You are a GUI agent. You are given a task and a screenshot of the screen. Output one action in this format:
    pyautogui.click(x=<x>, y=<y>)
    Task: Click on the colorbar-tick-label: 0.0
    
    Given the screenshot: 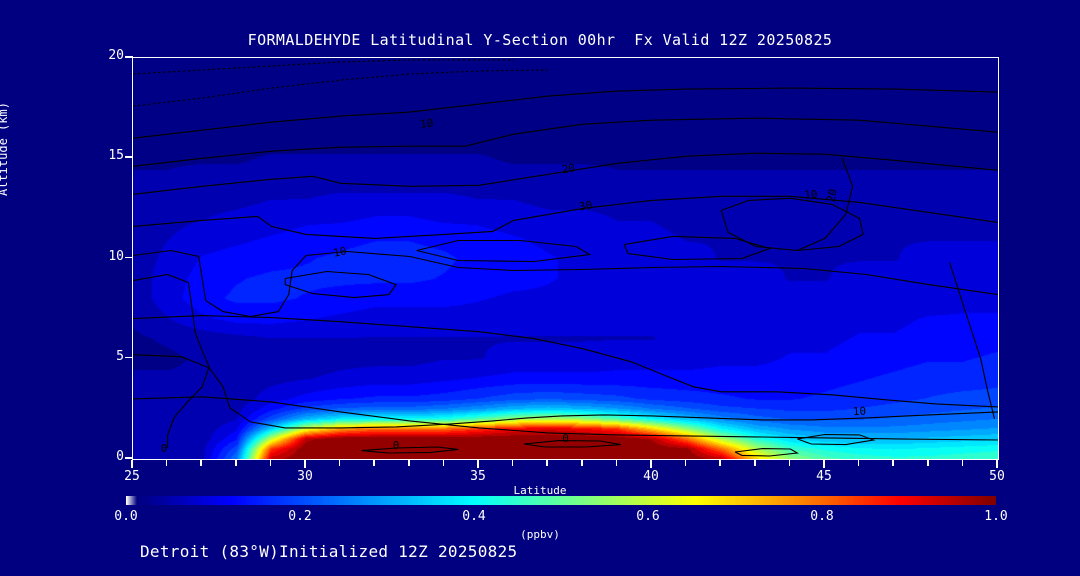 What is the action you would take?
    pyautogui.click(x=126, y=516)
    